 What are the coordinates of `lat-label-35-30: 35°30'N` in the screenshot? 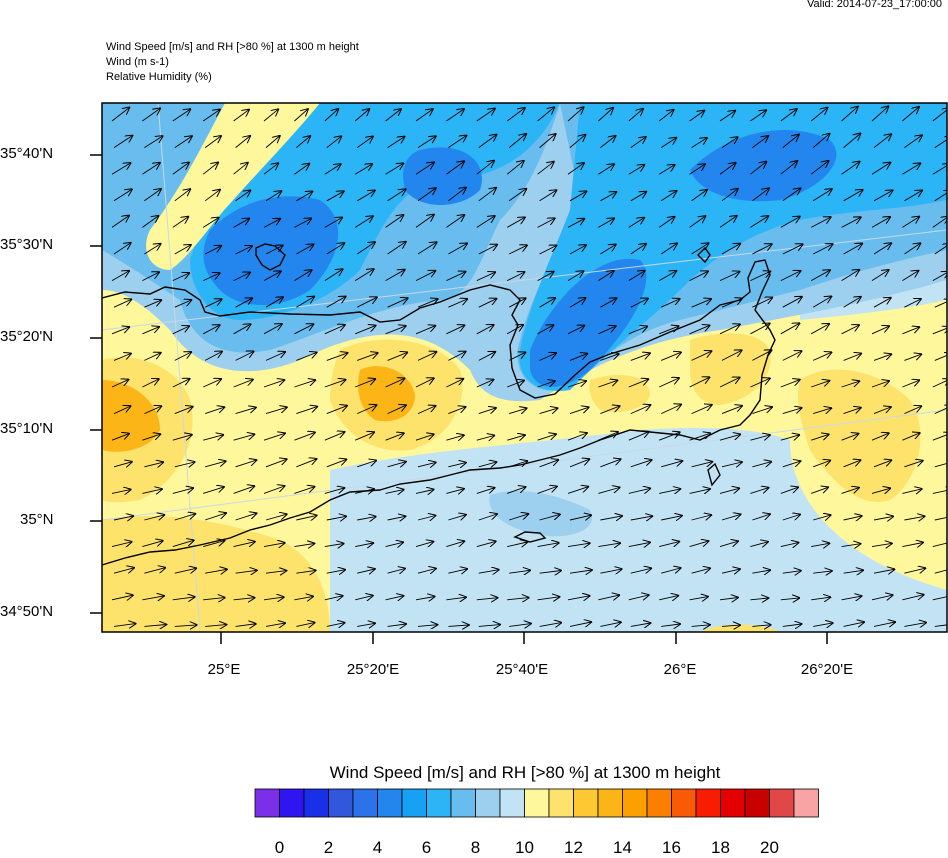 It's located at (27, 244).